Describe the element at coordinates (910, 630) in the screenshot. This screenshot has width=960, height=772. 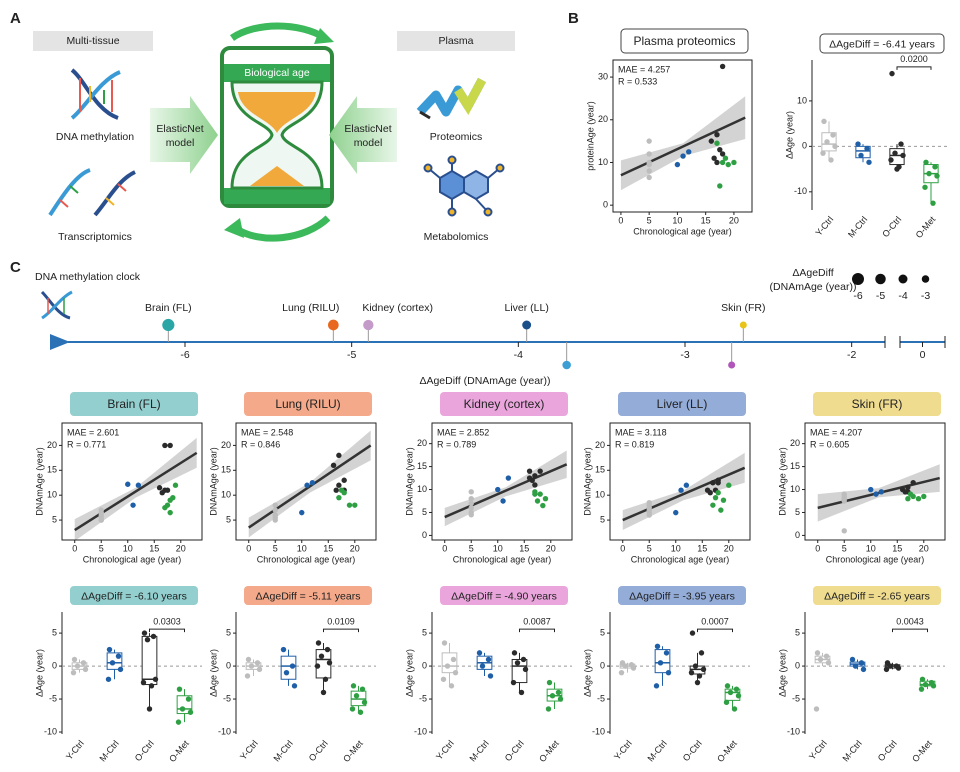
I see `p-bracket` at that location.